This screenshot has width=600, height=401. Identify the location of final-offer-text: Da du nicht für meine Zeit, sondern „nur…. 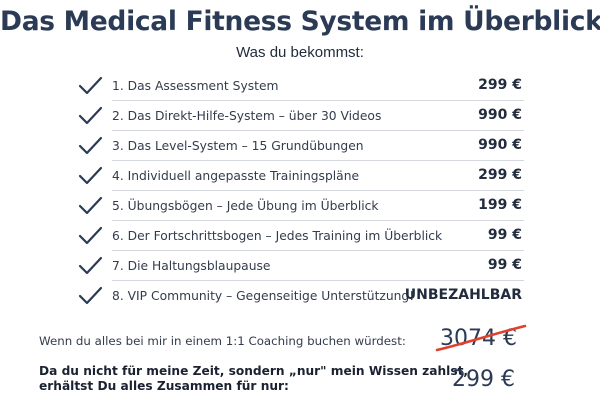
(253, 379).